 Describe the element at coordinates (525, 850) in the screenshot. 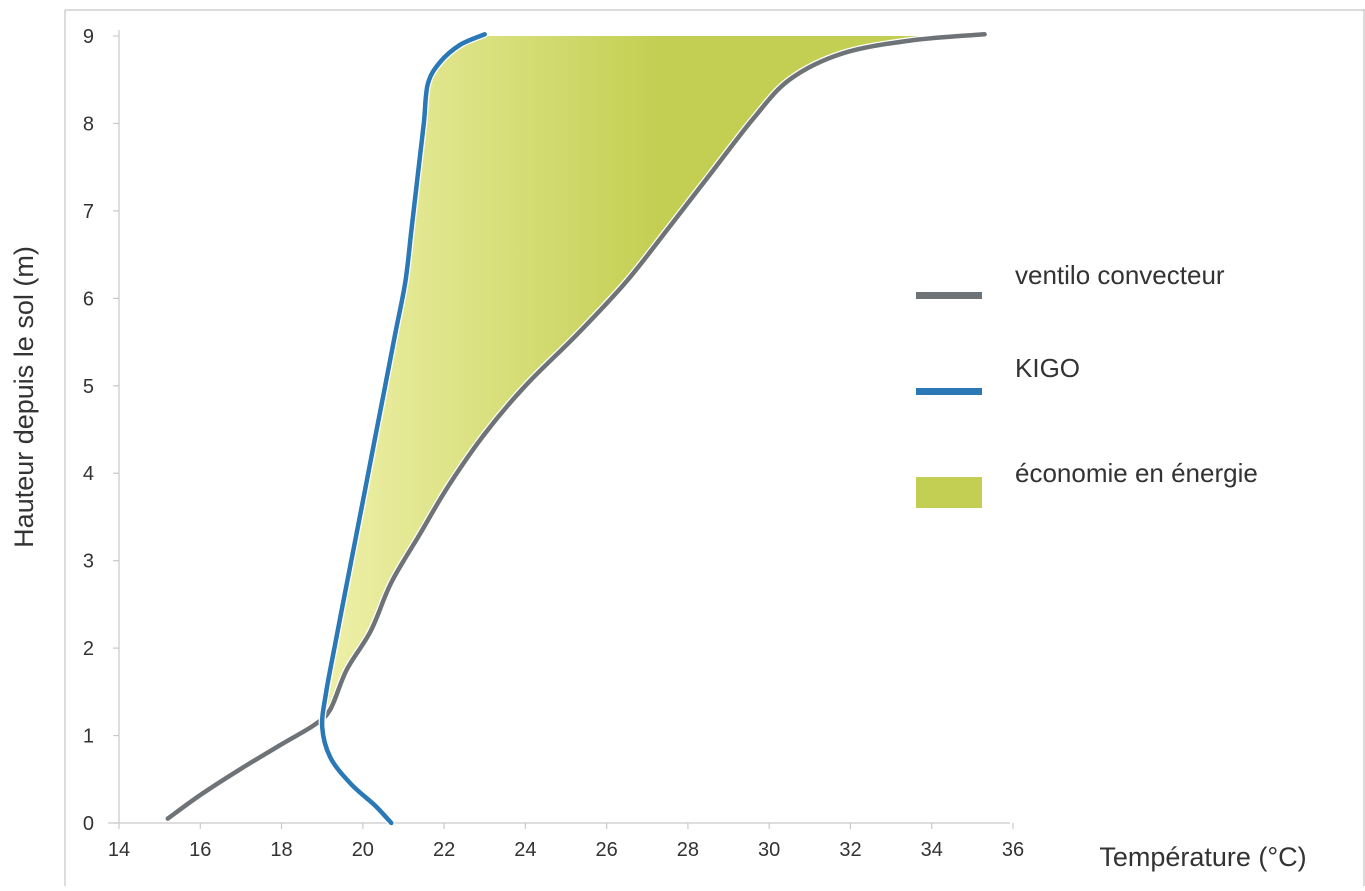

I see `x-tick-label: 24` at that location.